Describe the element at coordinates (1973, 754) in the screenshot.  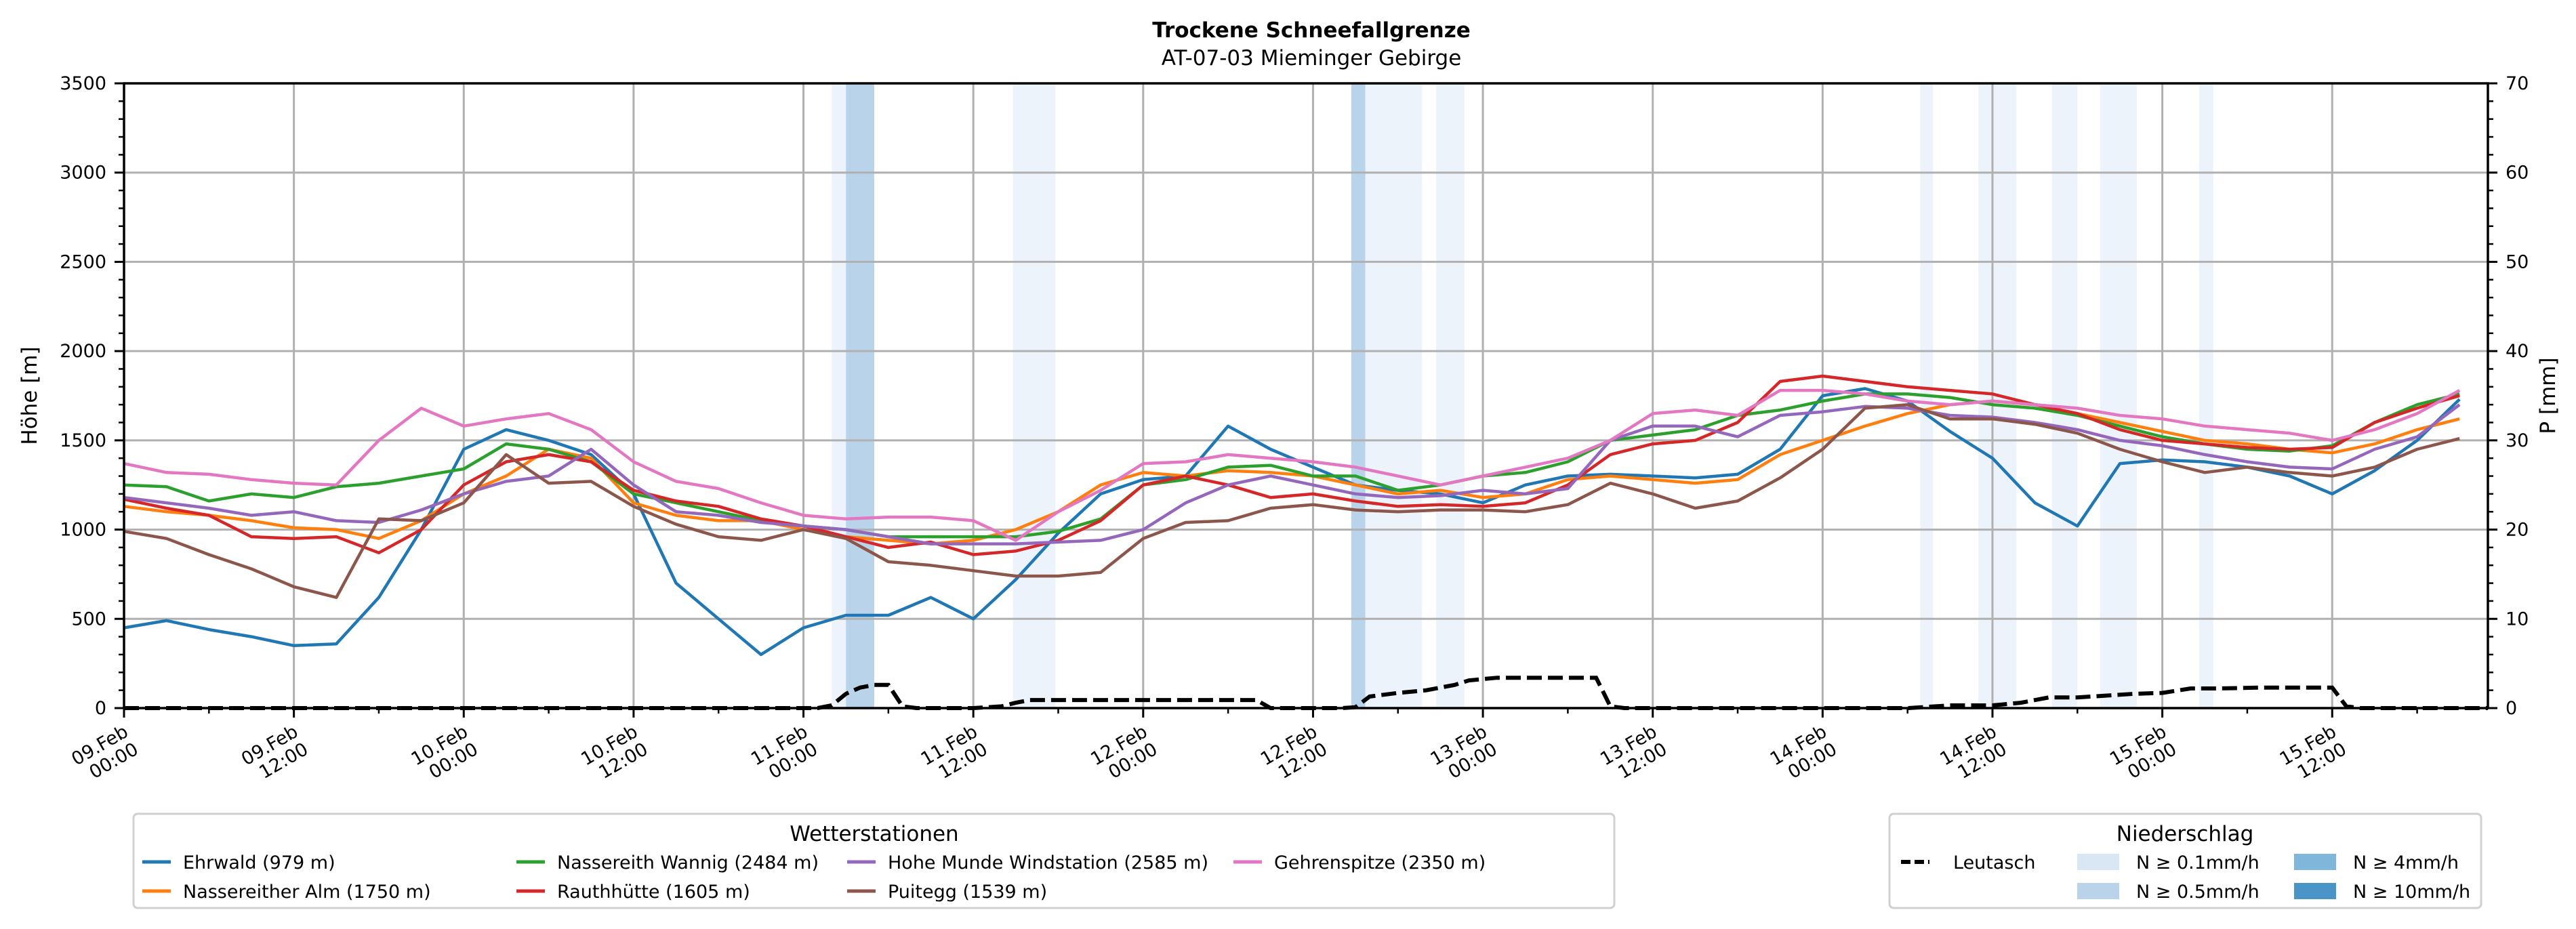
I see `x-tick-label: 14.Feb12:00` at that location.